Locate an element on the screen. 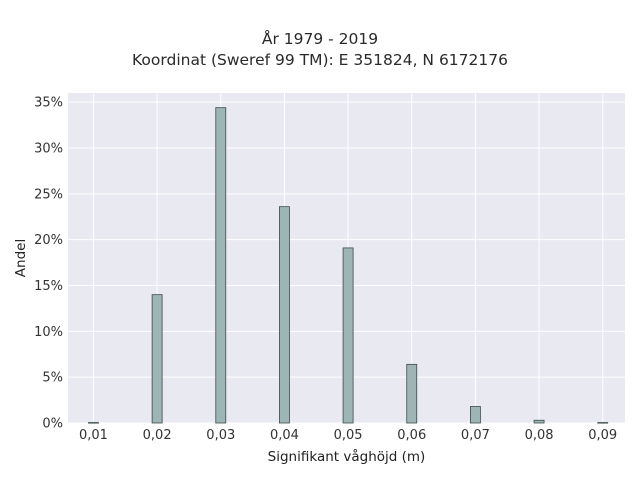  x-tick-label: 0,08 is located at coordinates (539, 435).